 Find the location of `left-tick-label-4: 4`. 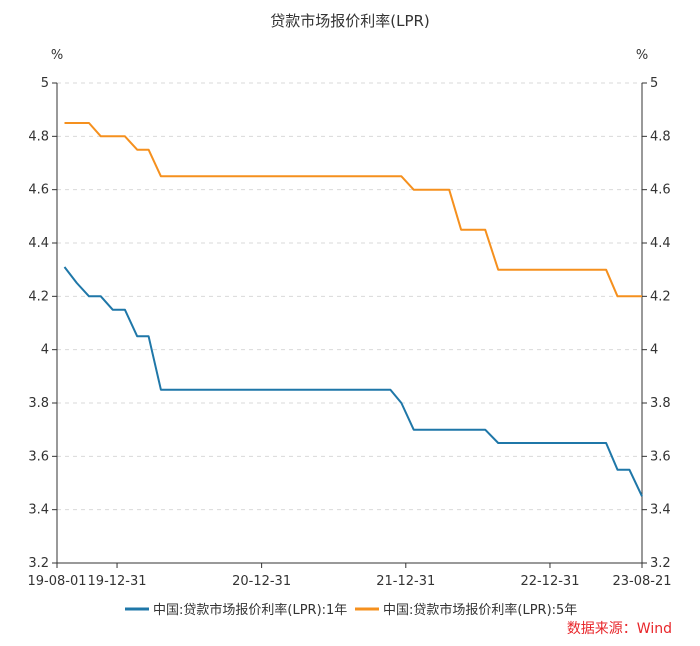

left-tick-label-4: 4 is located at coordinates (45, 350).